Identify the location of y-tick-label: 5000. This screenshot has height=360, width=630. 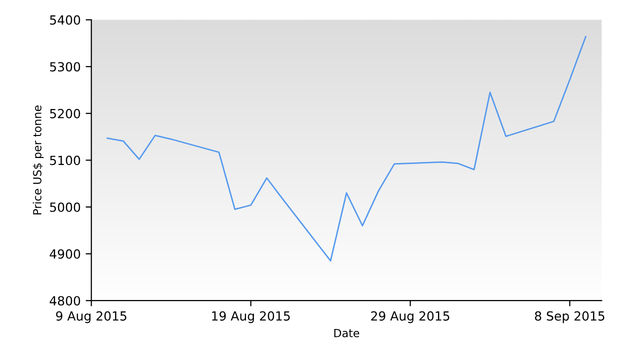
(65, 207).